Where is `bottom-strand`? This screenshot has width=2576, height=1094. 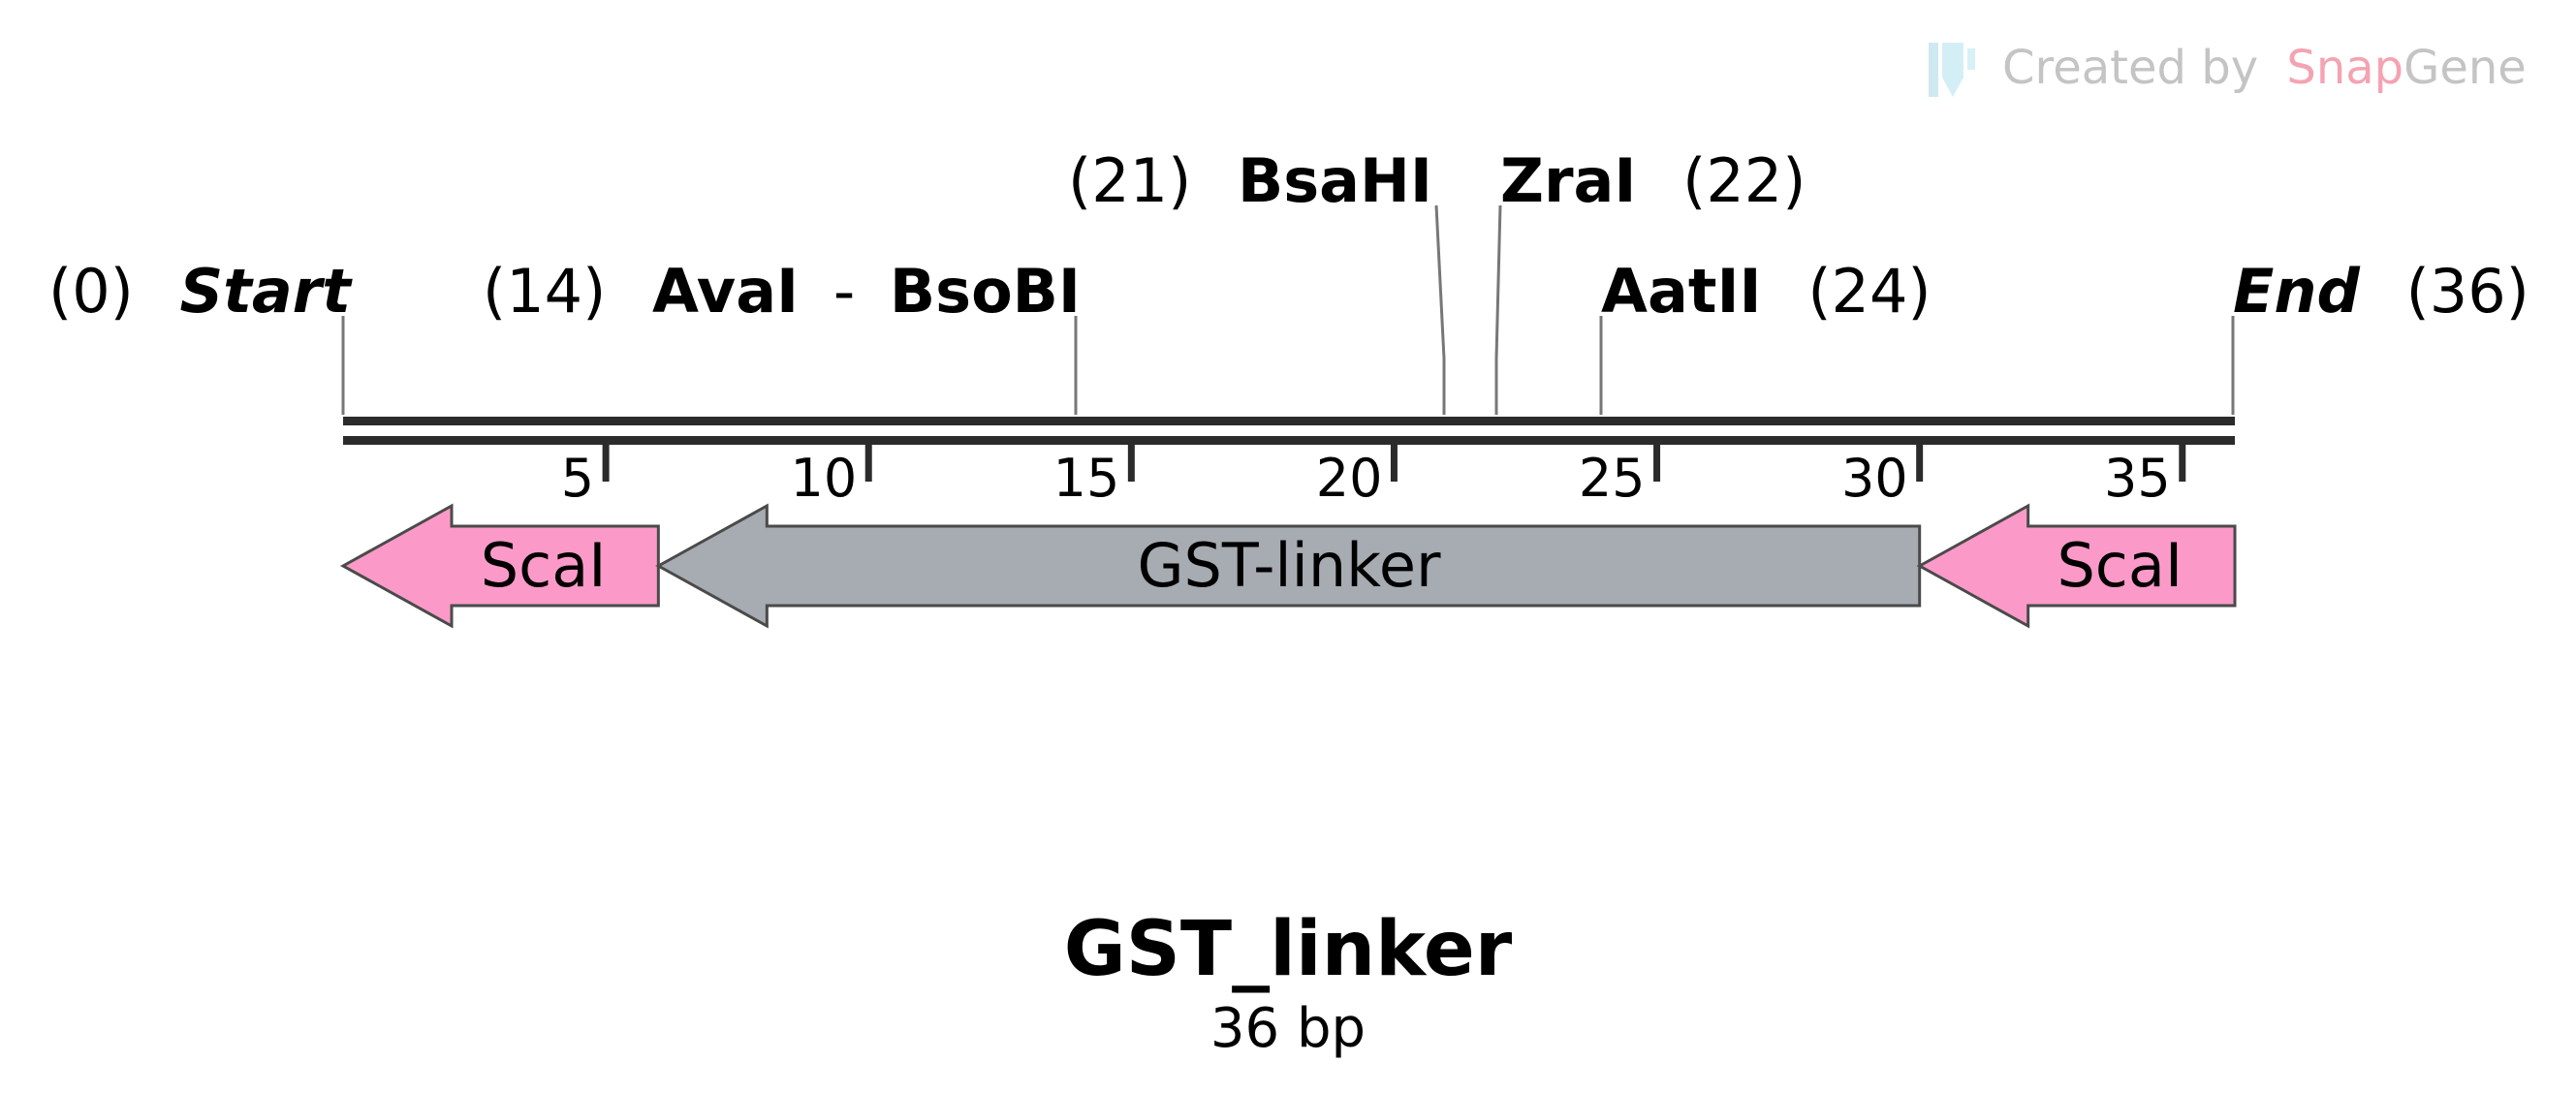 bottom-strand is located at coordinates (1289, 440).